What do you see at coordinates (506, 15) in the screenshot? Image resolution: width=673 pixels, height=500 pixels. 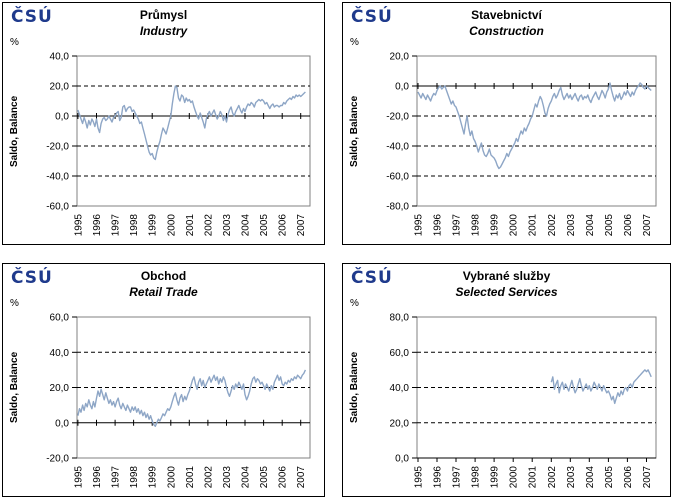 I see `chart-title-construction: Stavebnictví` at bounding box center [506, 15].